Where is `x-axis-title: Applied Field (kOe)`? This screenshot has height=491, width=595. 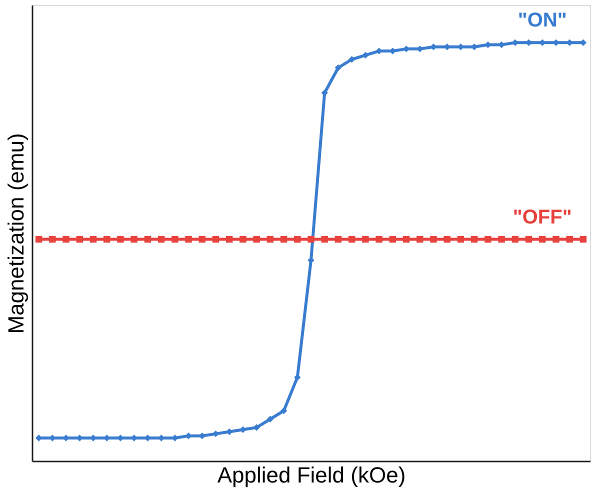
x-axis-title: Applied Field (kOe) is located at coordinates (311, 475).